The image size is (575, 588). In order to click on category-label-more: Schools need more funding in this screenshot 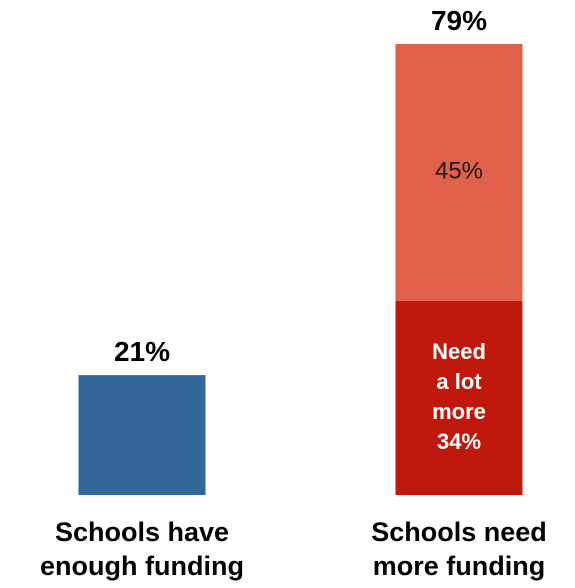, I will do `click(459, 549)`.